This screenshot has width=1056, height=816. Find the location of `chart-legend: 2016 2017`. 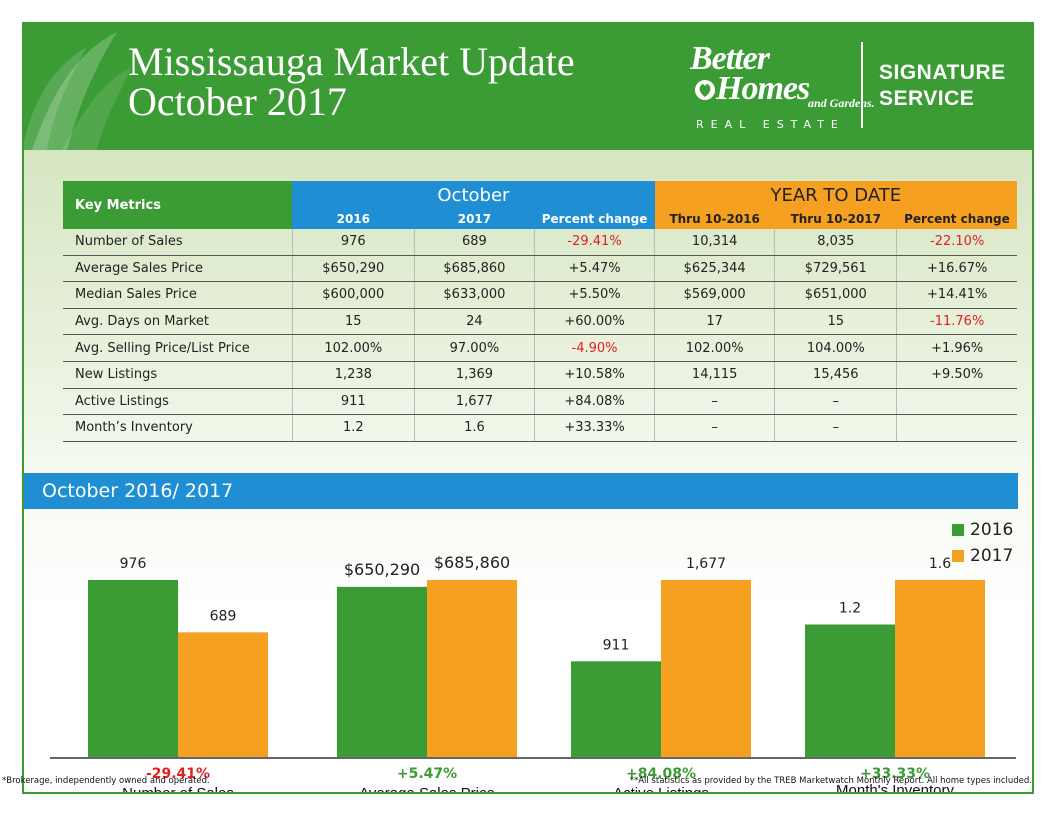

chart-legend: 2016 2017 is located at coordinates (982, 543).